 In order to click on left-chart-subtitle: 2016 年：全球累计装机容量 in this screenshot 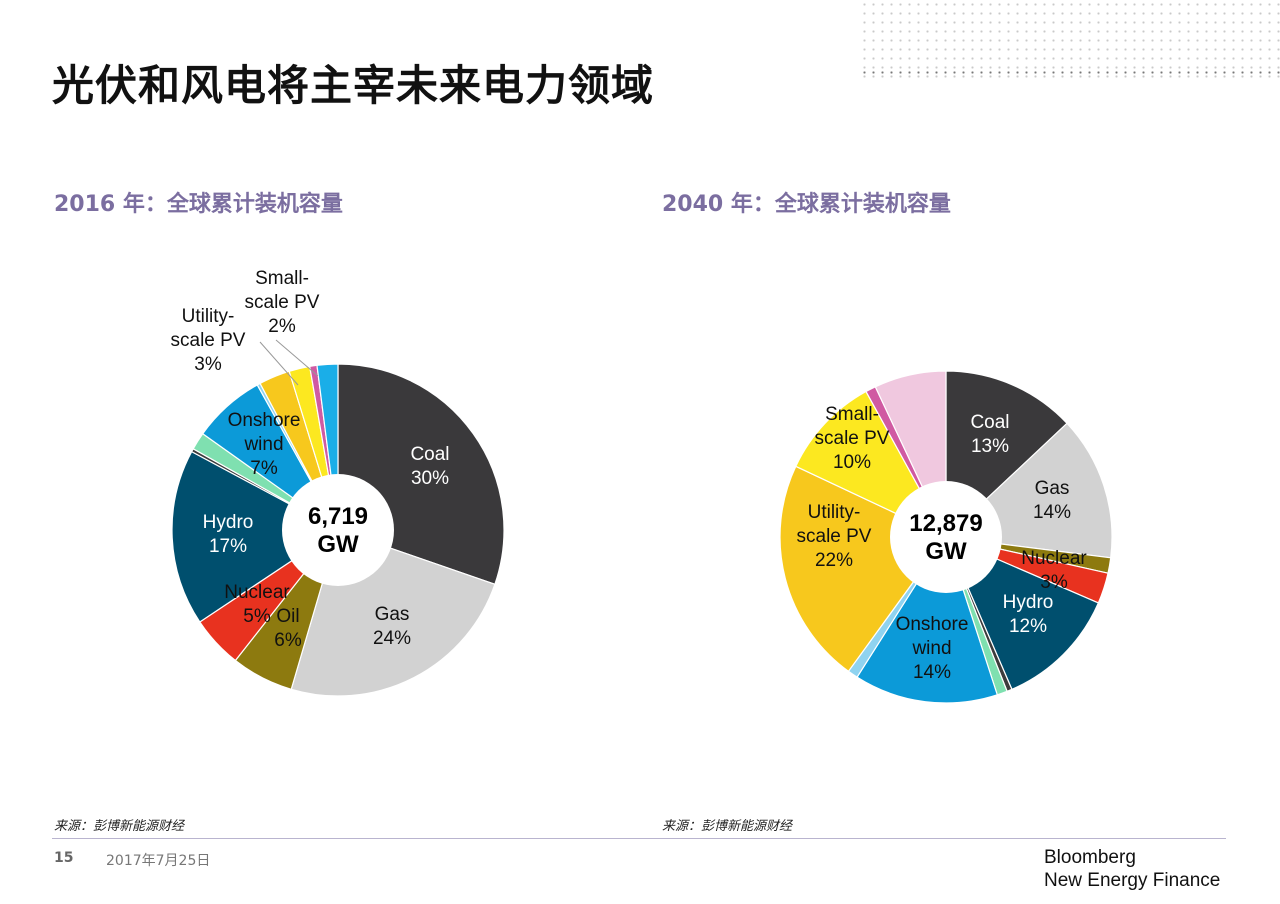, I will do `click(198, 204)`.